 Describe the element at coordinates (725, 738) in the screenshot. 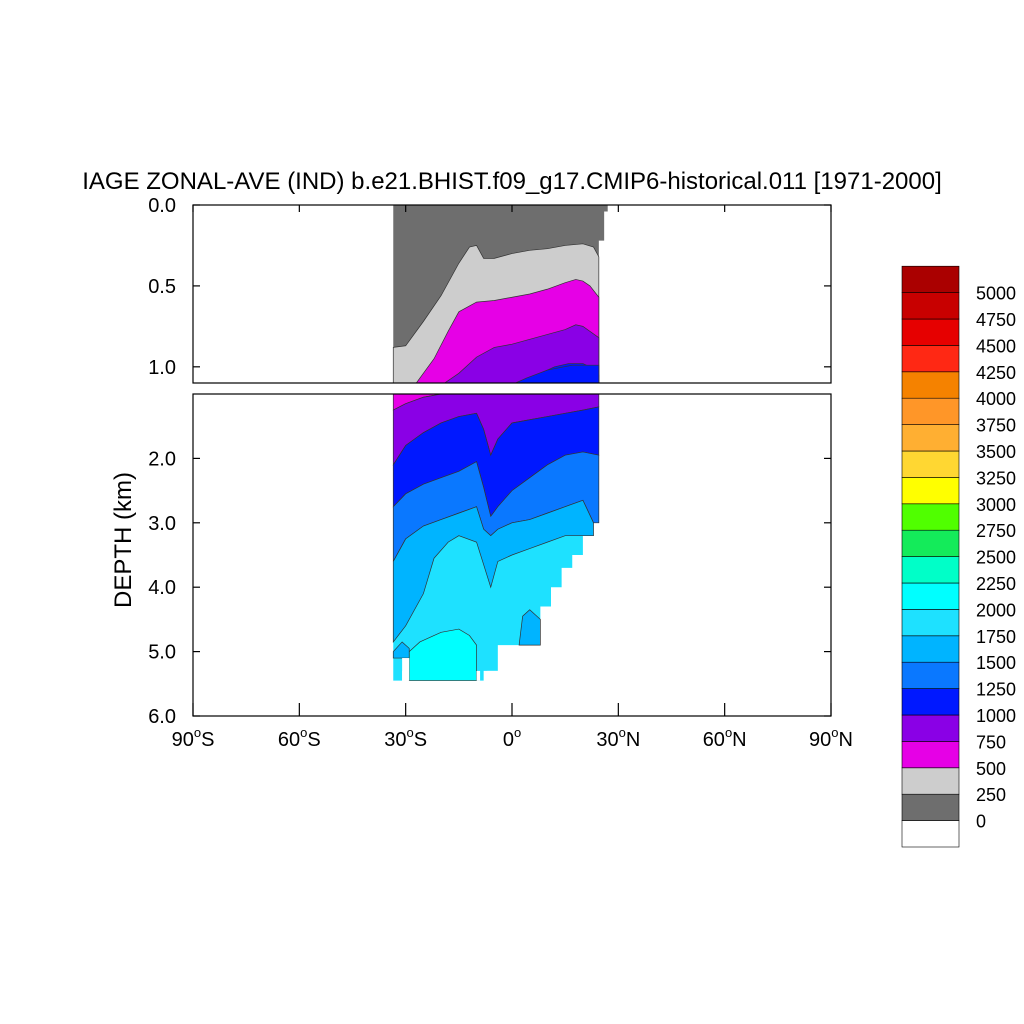

I see `x-tick-label: 60oN` at that location.